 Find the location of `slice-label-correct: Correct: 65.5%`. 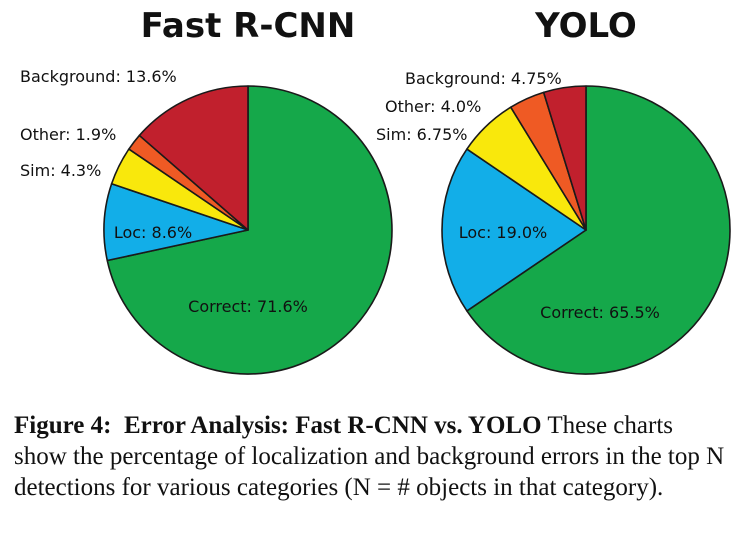

slice-label-correct: Correct: 65.5% is located at coordinates (600, 312).